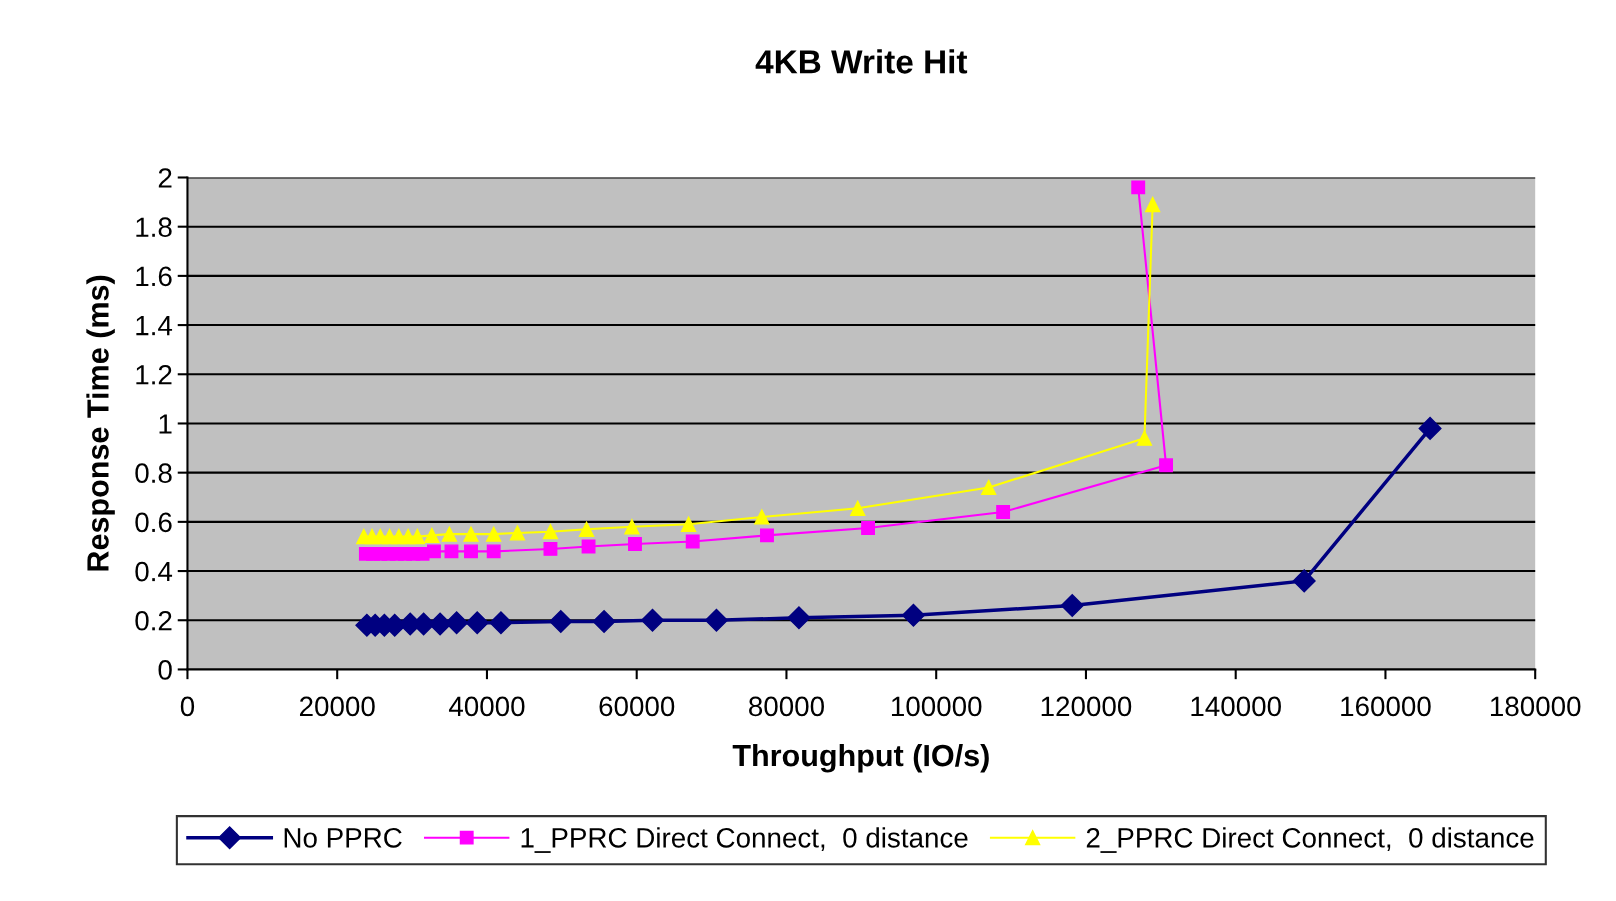 Image resolution: width=1616 pixels, height=901 pixels. What do you see at coordinates (936, 706) in the screenshot?
I see `x-tick-label: 100000` at bounding box center [936, 706].